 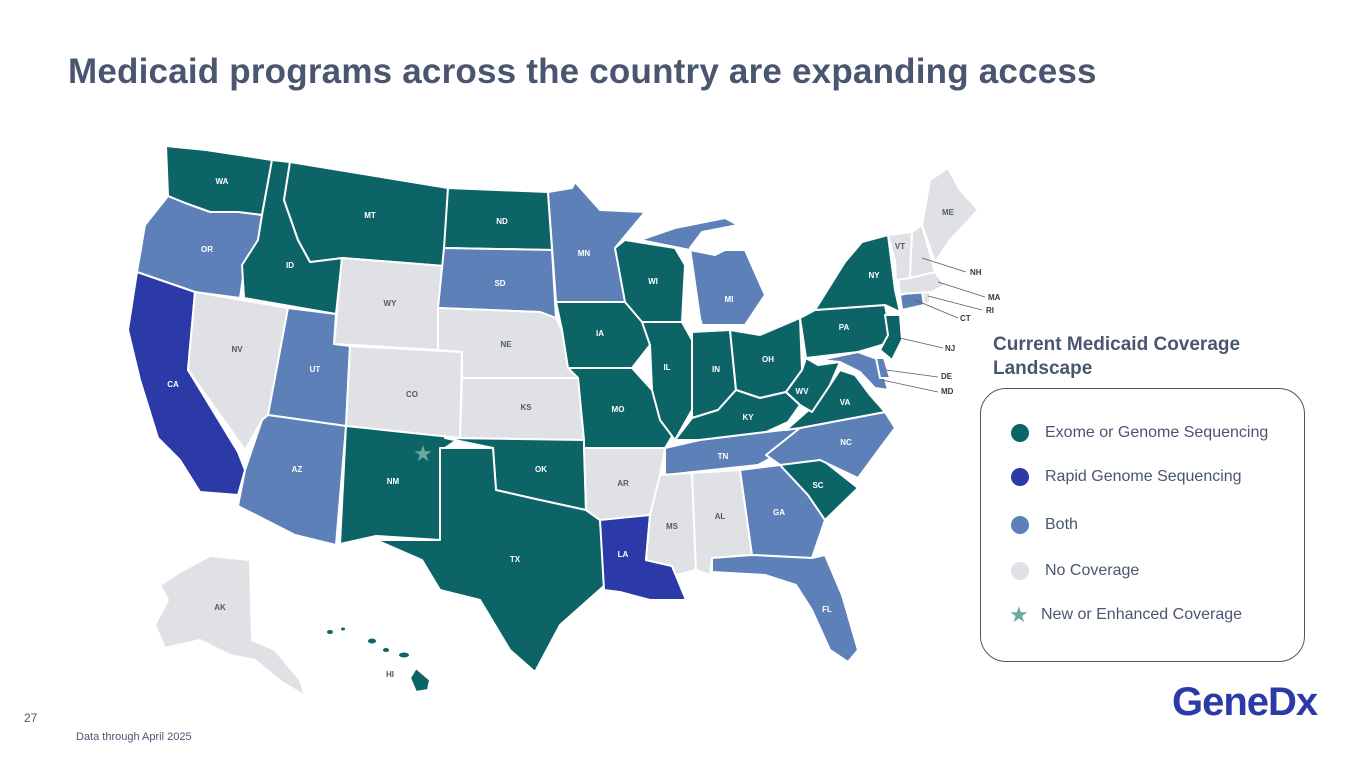 I want to click on legend-swatch-no-coverage, so click(x=1020, y=571).